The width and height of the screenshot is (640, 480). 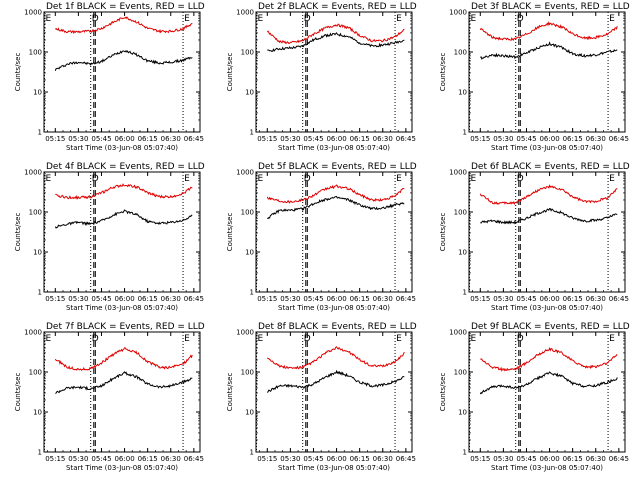 What do you see at coordinates (550, 167) in the screenshot?
I see `panel-title: Det 6f BLACK = Events, RED = LLD` at bounding box center [550, 167].